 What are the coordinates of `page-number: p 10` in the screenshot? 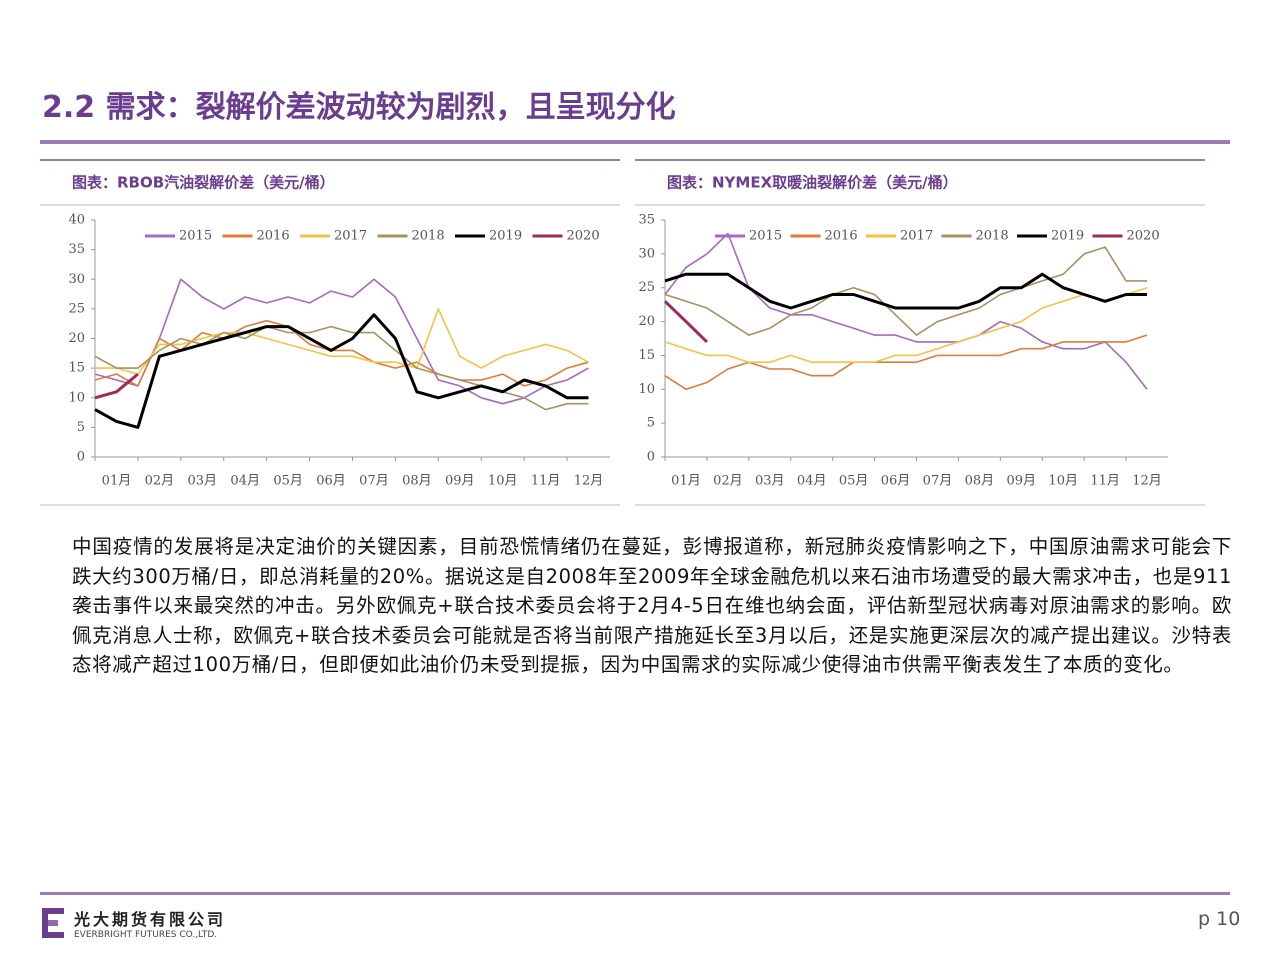 It's located at (1219, 919).